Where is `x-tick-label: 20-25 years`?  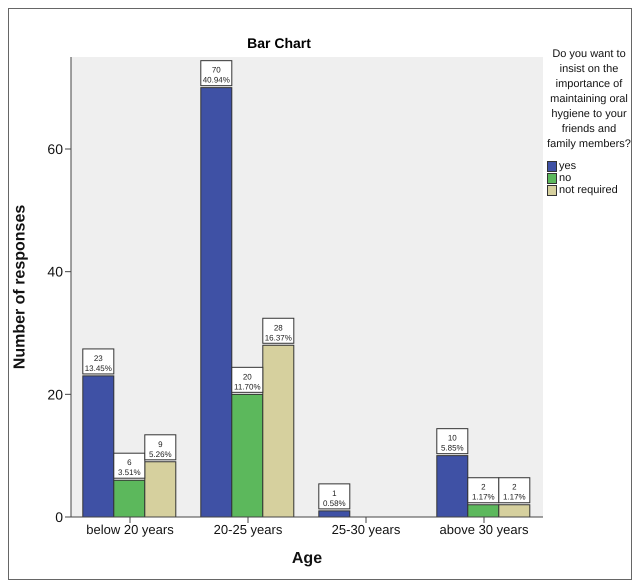 x-tick-label: 20-25 years is located at coordinates (248, 530).